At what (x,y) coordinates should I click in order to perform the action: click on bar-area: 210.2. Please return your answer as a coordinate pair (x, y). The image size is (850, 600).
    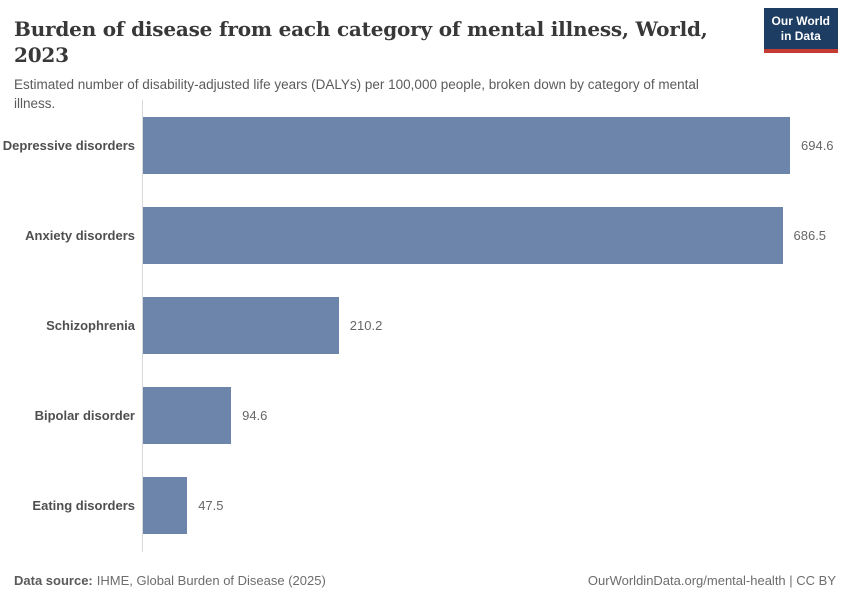
    Looking at the image, I should click on (496, 325).